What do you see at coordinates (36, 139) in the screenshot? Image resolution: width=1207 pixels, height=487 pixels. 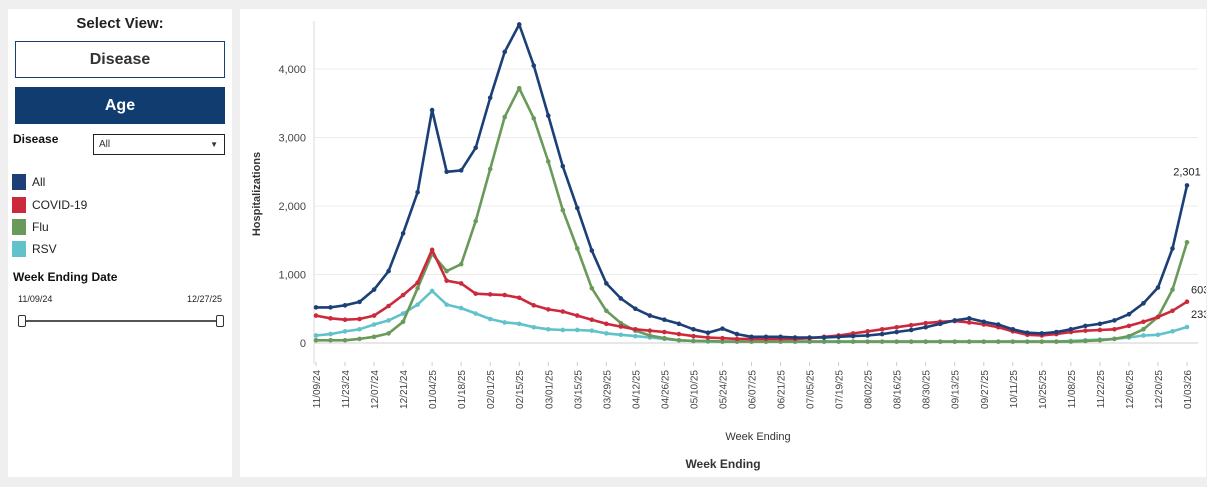 I see `disease-filter-label: Disease` at bounding box center [36, 139].